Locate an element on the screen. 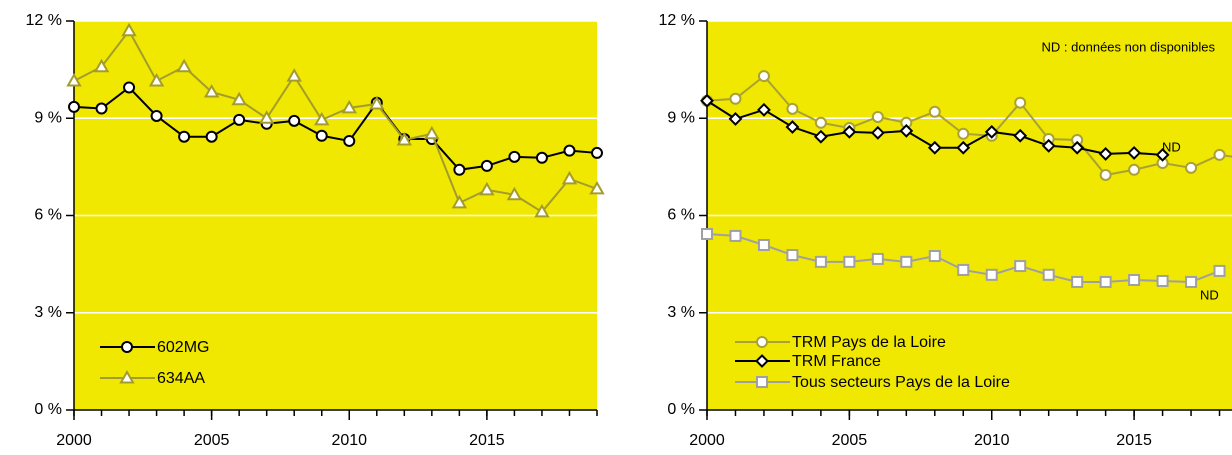 The height and width of the screenshot is (455, 1232). legend-label: TRM Pays de la Loire is located at coordinates (869, 342).